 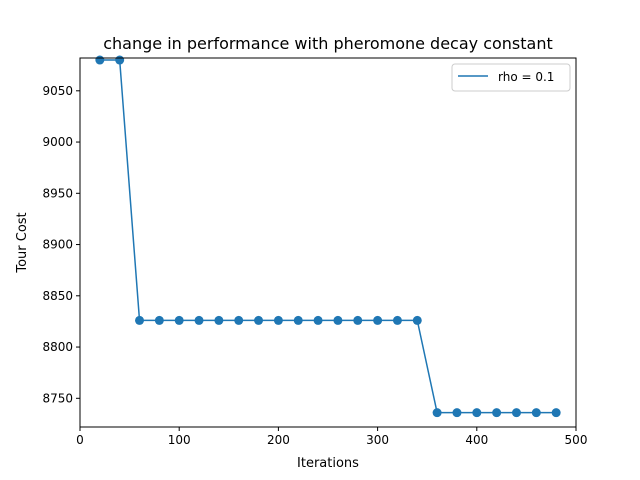 I want to click on x-tick-label: 400, so click(x=476, y=440).